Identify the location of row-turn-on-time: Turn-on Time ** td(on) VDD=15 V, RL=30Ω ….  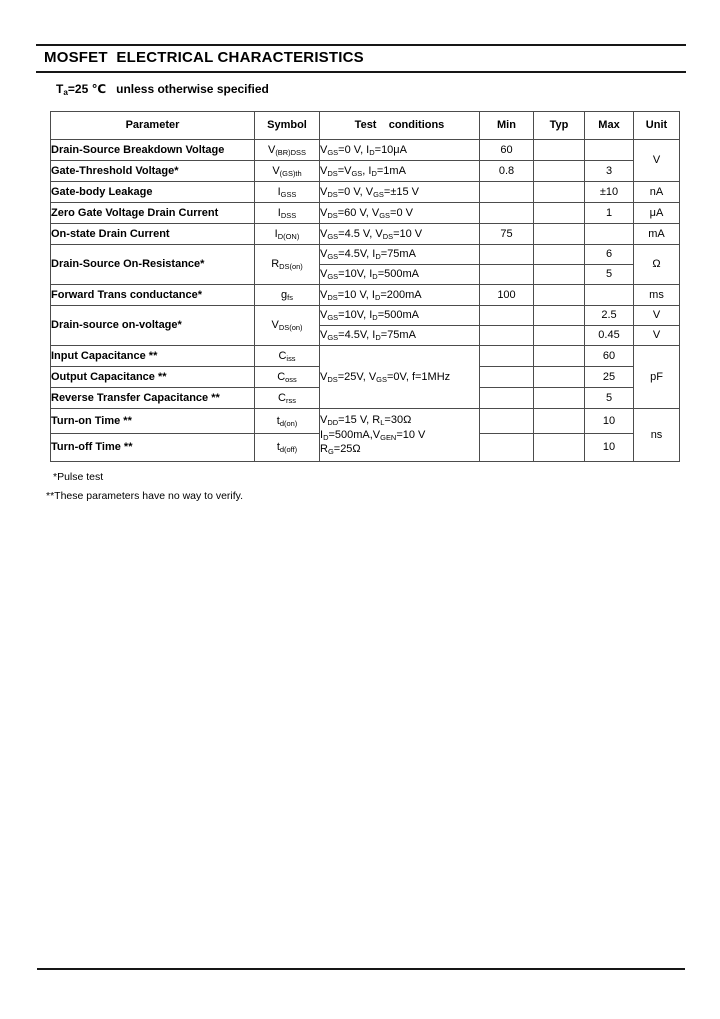
(365, 435).